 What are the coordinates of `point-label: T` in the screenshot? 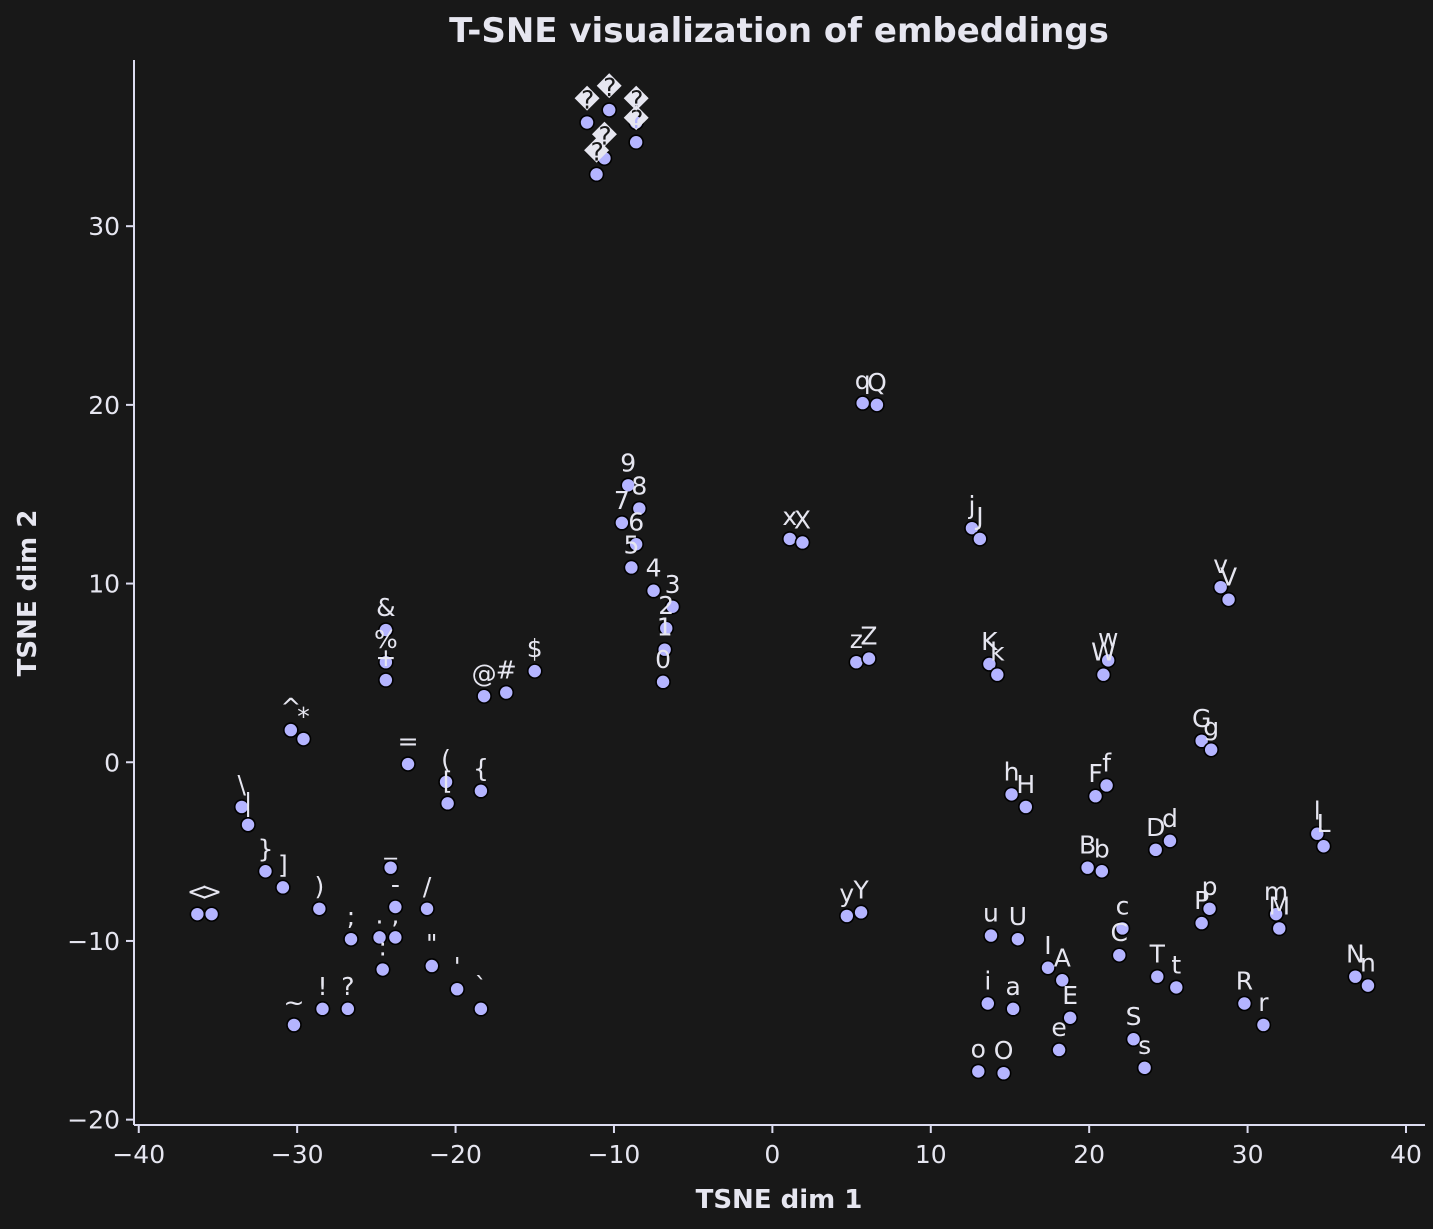 It's located at (1157, 954).